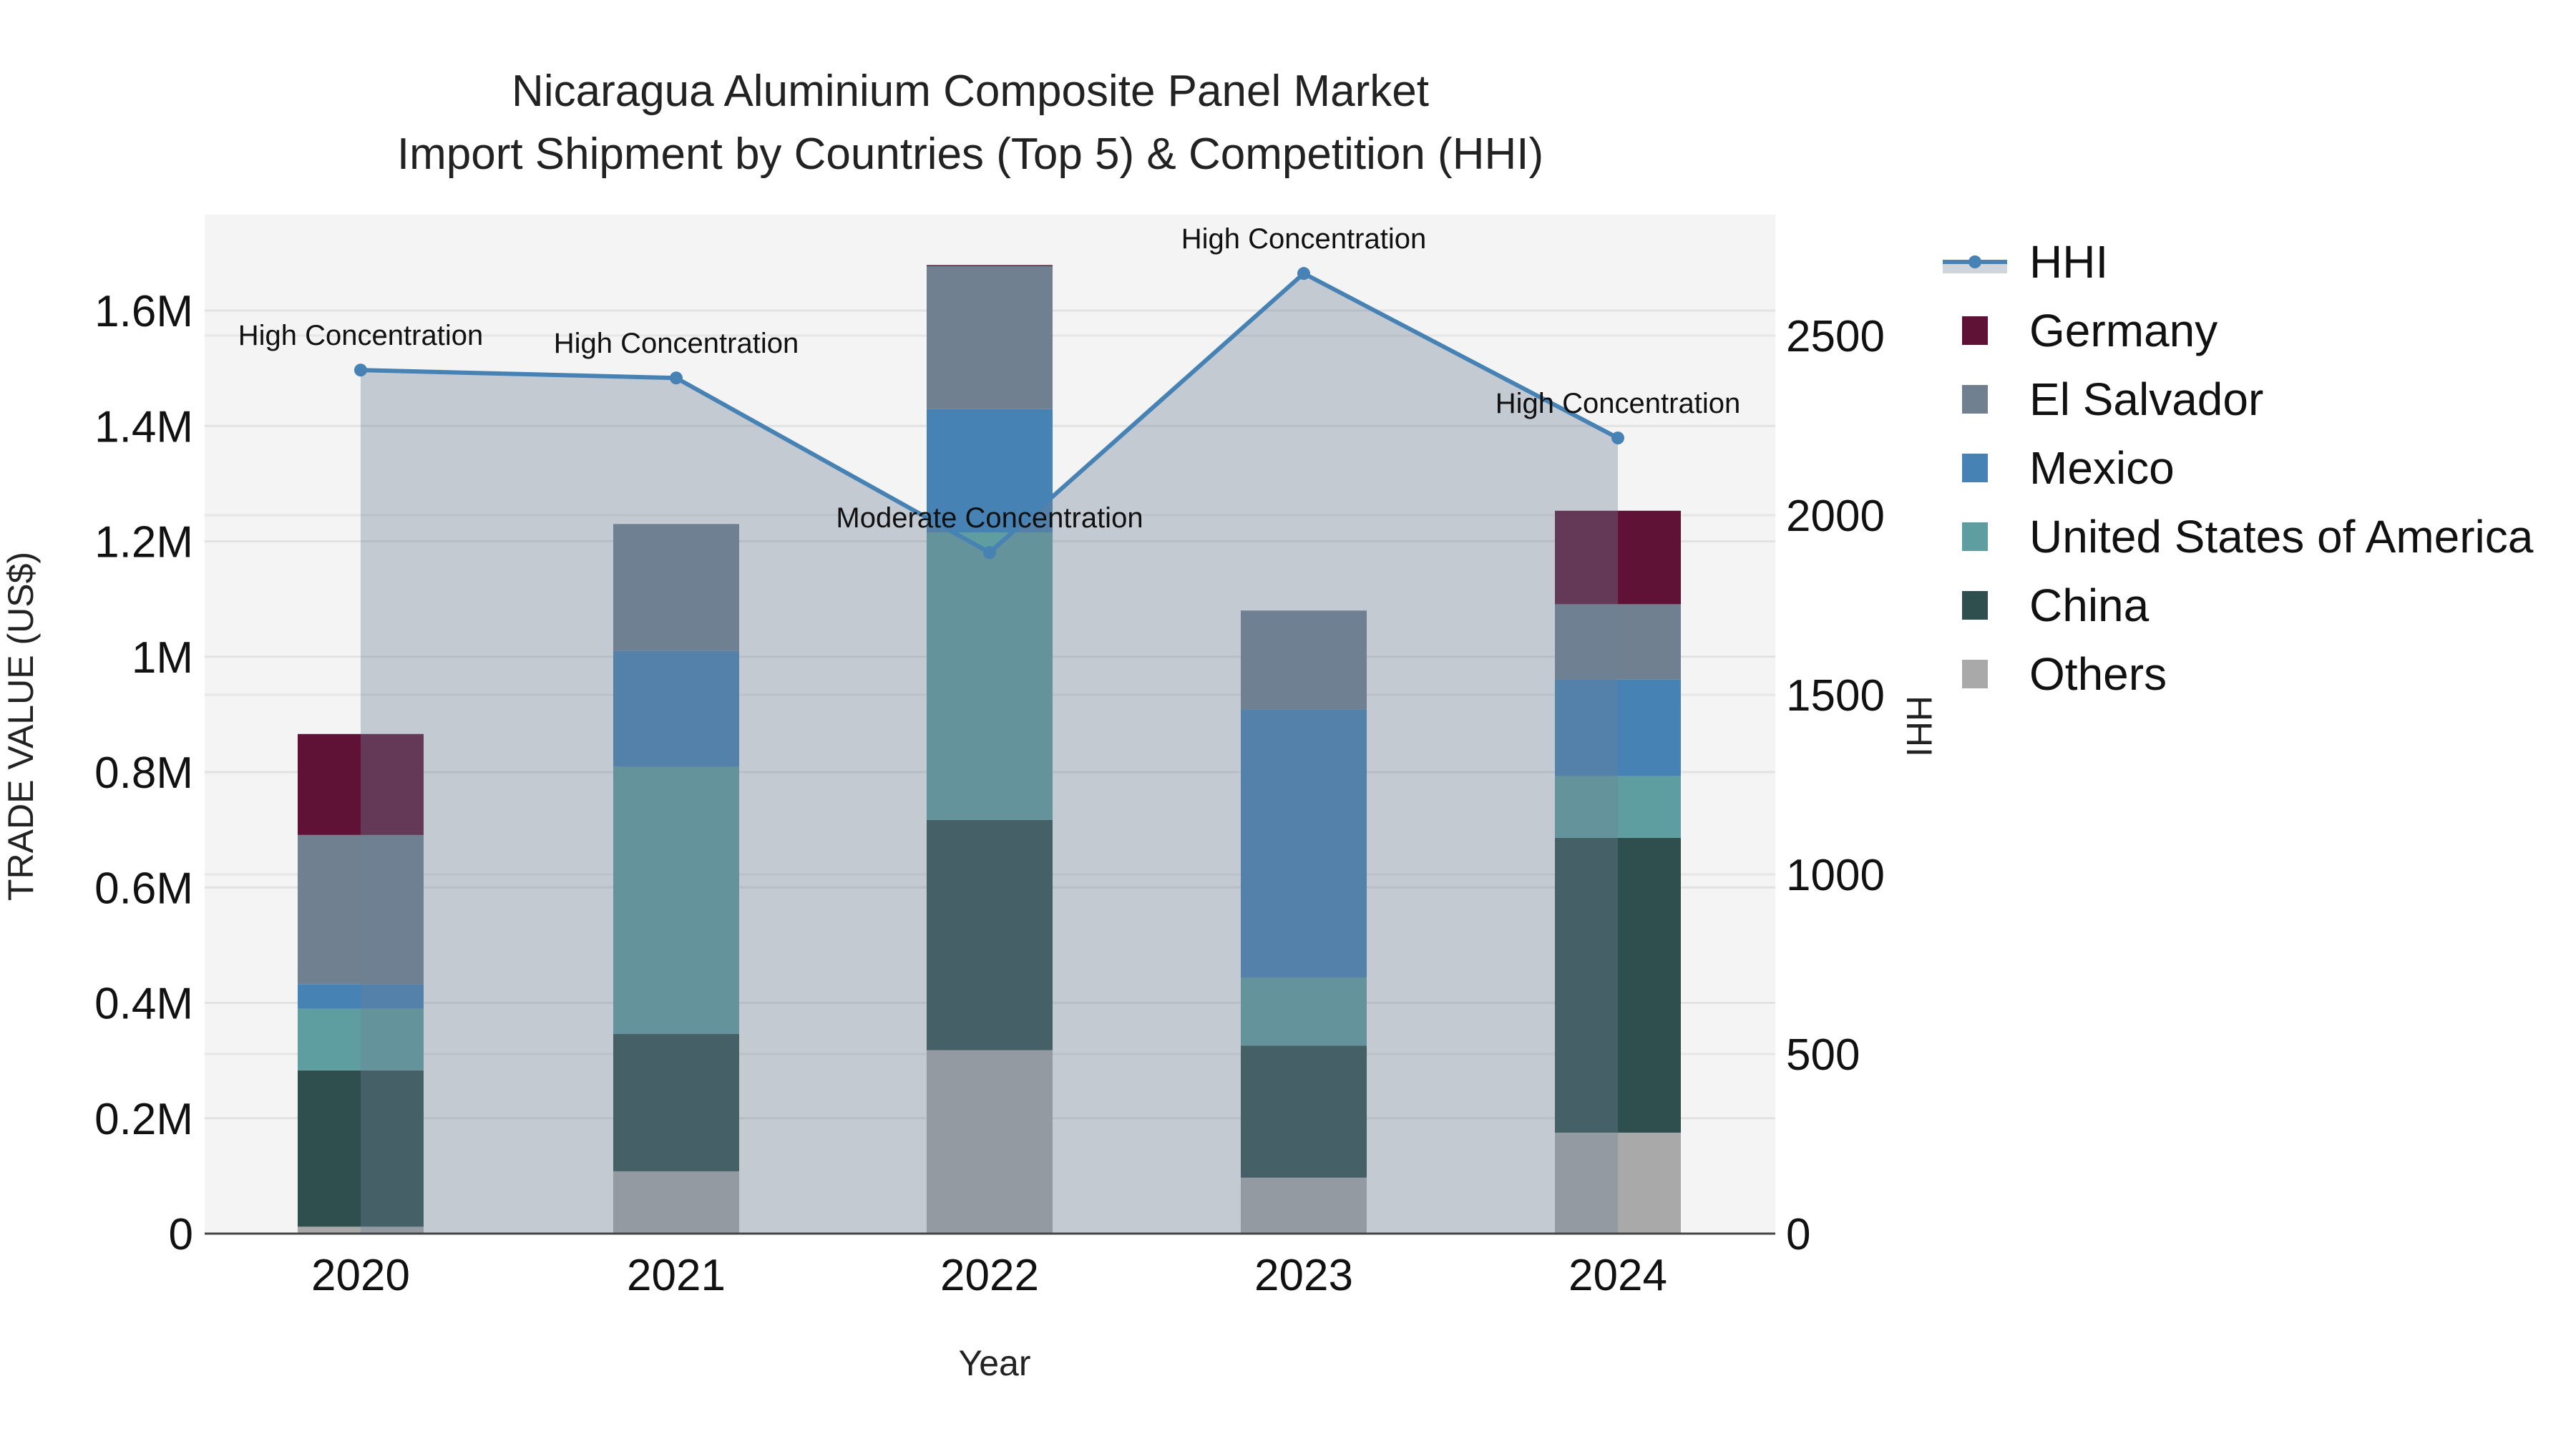 This screenshot has width=2576, height=1449. I want to click on hhi-marker-2023, so click(1303, 273).